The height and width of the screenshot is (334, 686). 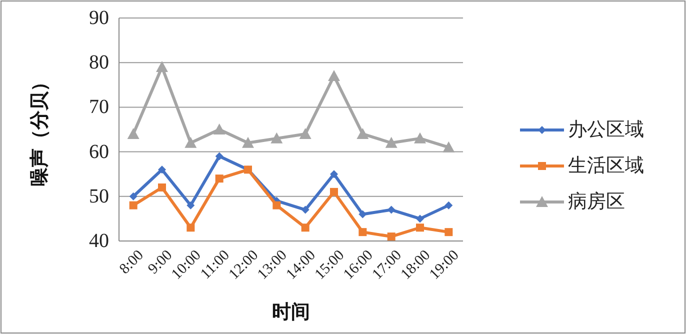 What do you see at coordinates (291, 312) in the screenshot?
I see `x-axis-title: 时间` at bounding box center [291, 312].